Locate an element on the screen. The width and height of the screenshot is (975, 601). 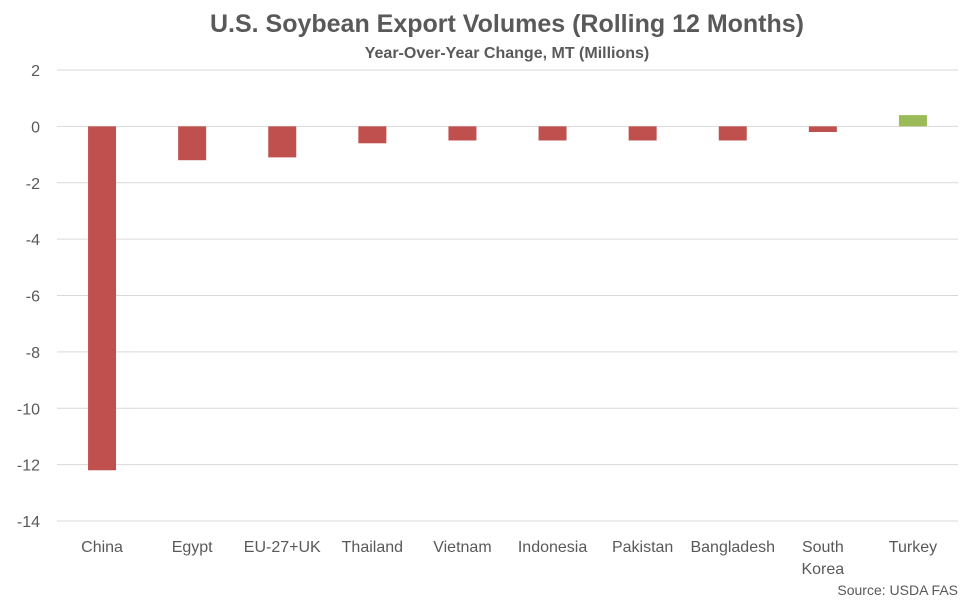
x-tick-label: Turkey is located at coordinates (913, 547).